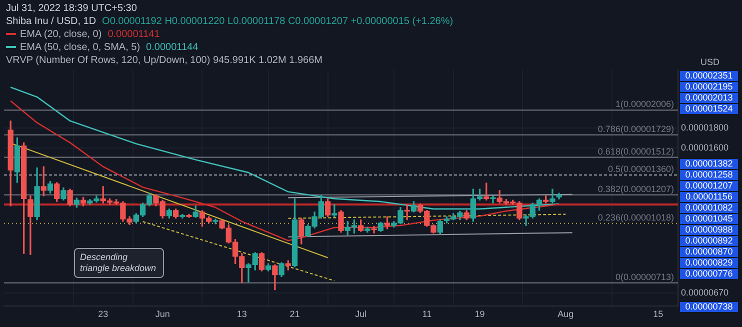 This screenshot has height=327, width=742. What do you see at coordinates (709, 273) in the screenshot?
I see `text: 0.00000776` at bounding box center [709, 273].